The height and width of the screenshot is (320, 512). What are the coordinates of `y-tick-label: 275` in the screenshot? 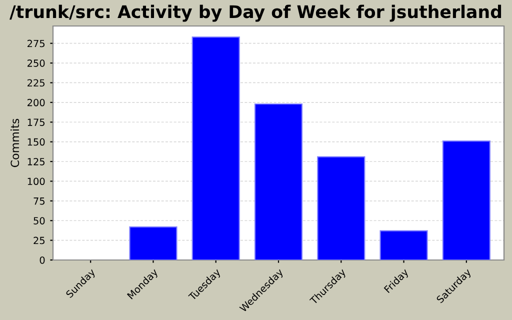 It's located at (36, 44).